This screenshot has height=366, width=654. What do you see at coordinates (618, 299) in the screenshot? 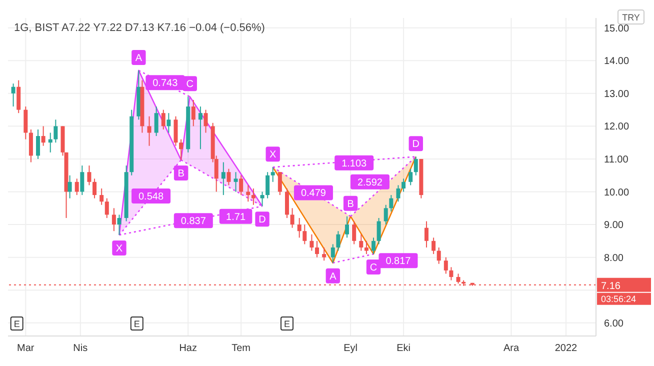
I see `text: 03:56:24` at bounding box center [618, 299].